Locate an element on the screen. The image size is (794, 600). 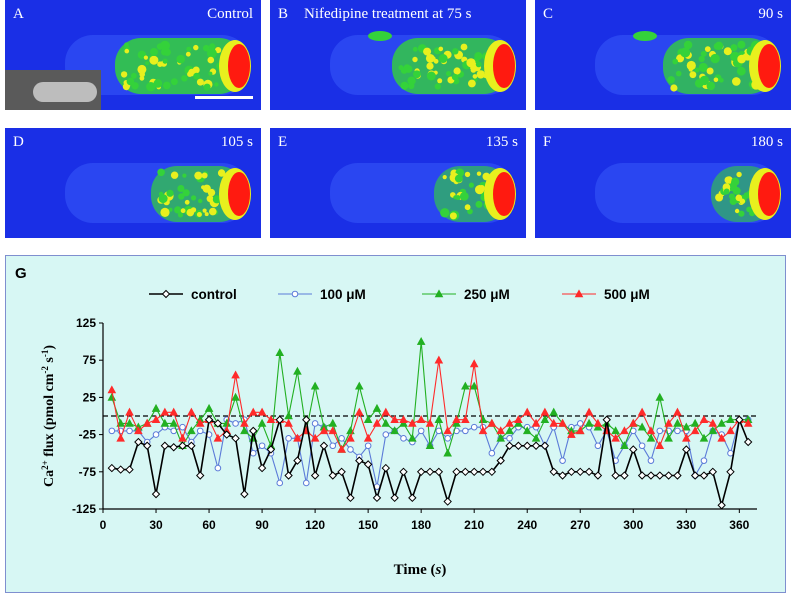
cell-fragment is located at coordinates (380, 36).